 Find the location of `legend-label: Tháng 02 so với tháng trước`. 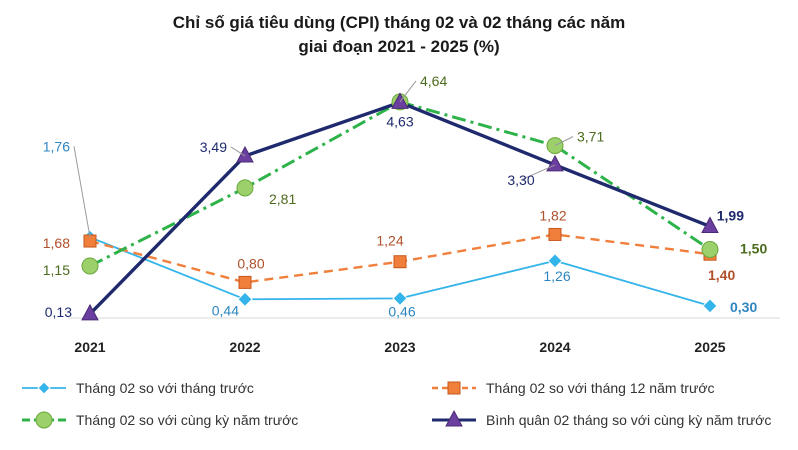

legend-label: Tháng 02 so với tháng trước is located at coordinates (165, 388).